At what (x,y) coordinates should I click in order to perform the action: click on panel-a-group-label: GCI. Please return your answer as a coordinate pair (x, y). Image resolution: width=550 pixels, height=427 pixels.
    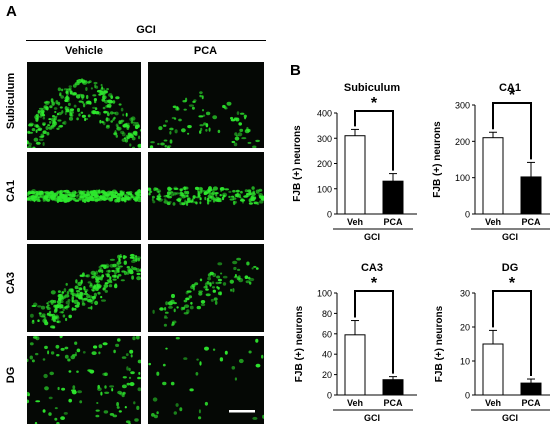
    Looking at the image, I should click on (146, 30).